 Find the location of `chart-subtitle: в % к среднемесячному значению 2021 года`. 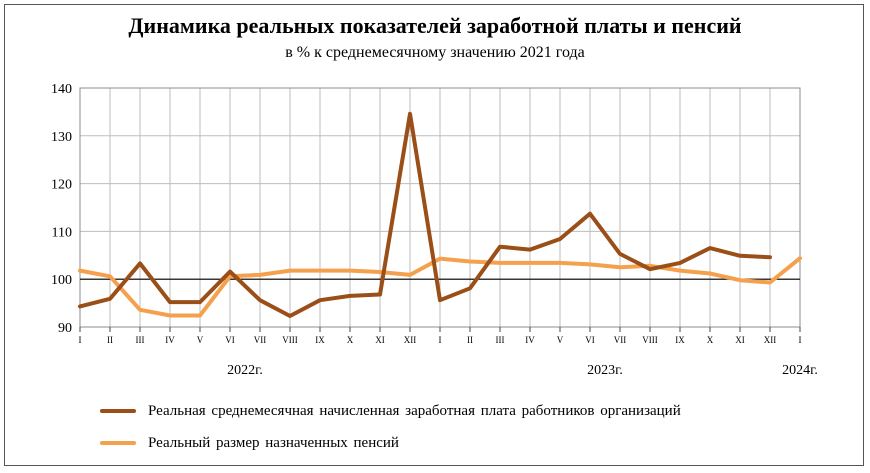

chart-subtitle: в % к среднемесячному значению 2021 года is located at coordinates (435, 52).